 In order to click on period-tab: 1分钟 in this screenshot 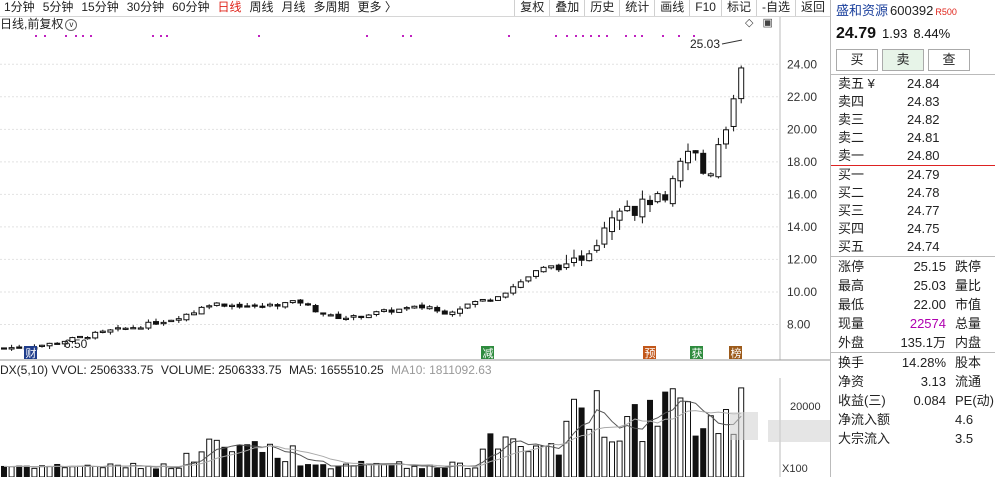, I will do `click(19, 7)`.